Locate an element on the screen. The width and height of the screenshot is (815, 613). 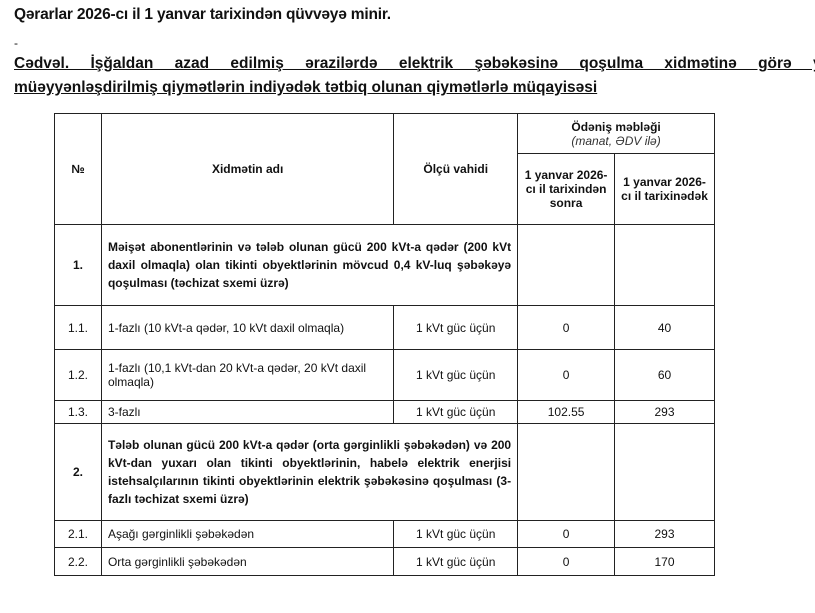
payment-label: Ödəniş məbləği is located at coordinates (616, 126).